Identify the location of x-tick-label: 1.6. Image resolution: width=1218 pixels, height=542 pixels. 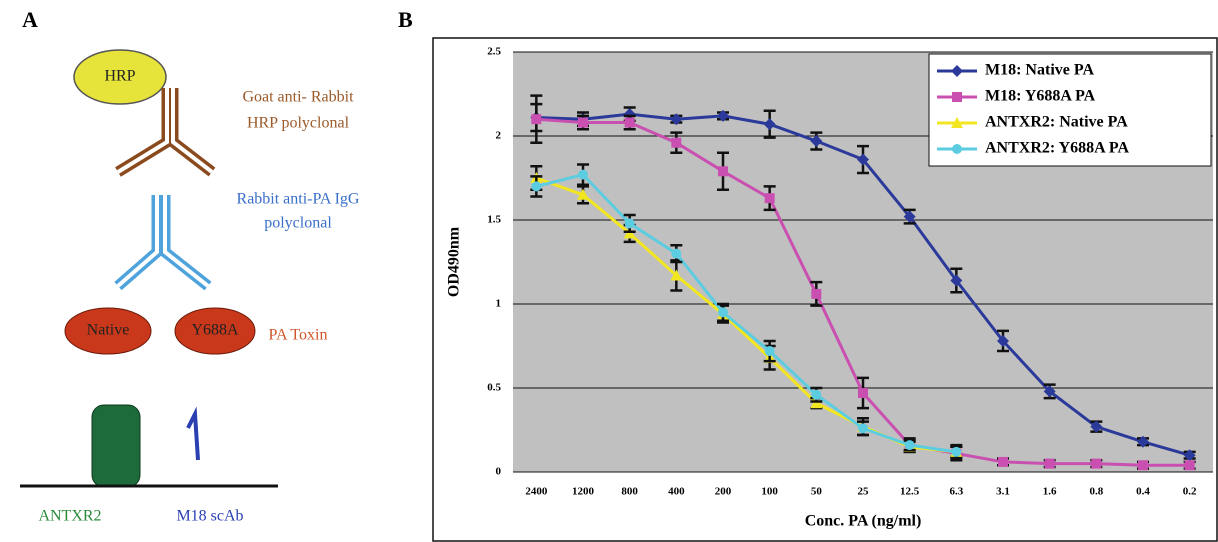
(1050, 492).